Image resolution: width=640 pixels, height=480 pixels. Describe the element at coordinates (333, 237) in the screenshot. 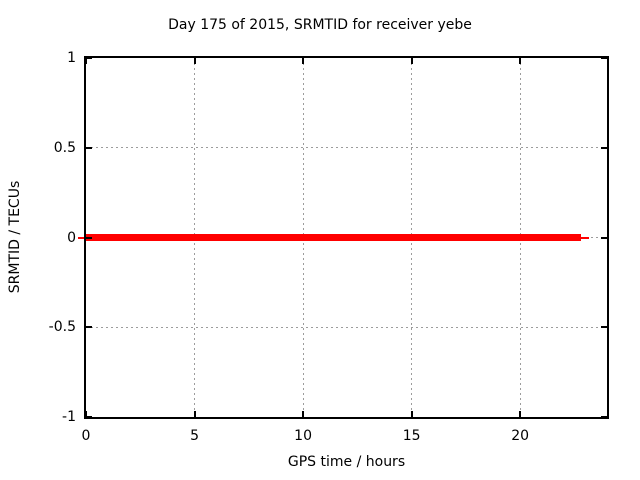

I see `series-line` at that location.